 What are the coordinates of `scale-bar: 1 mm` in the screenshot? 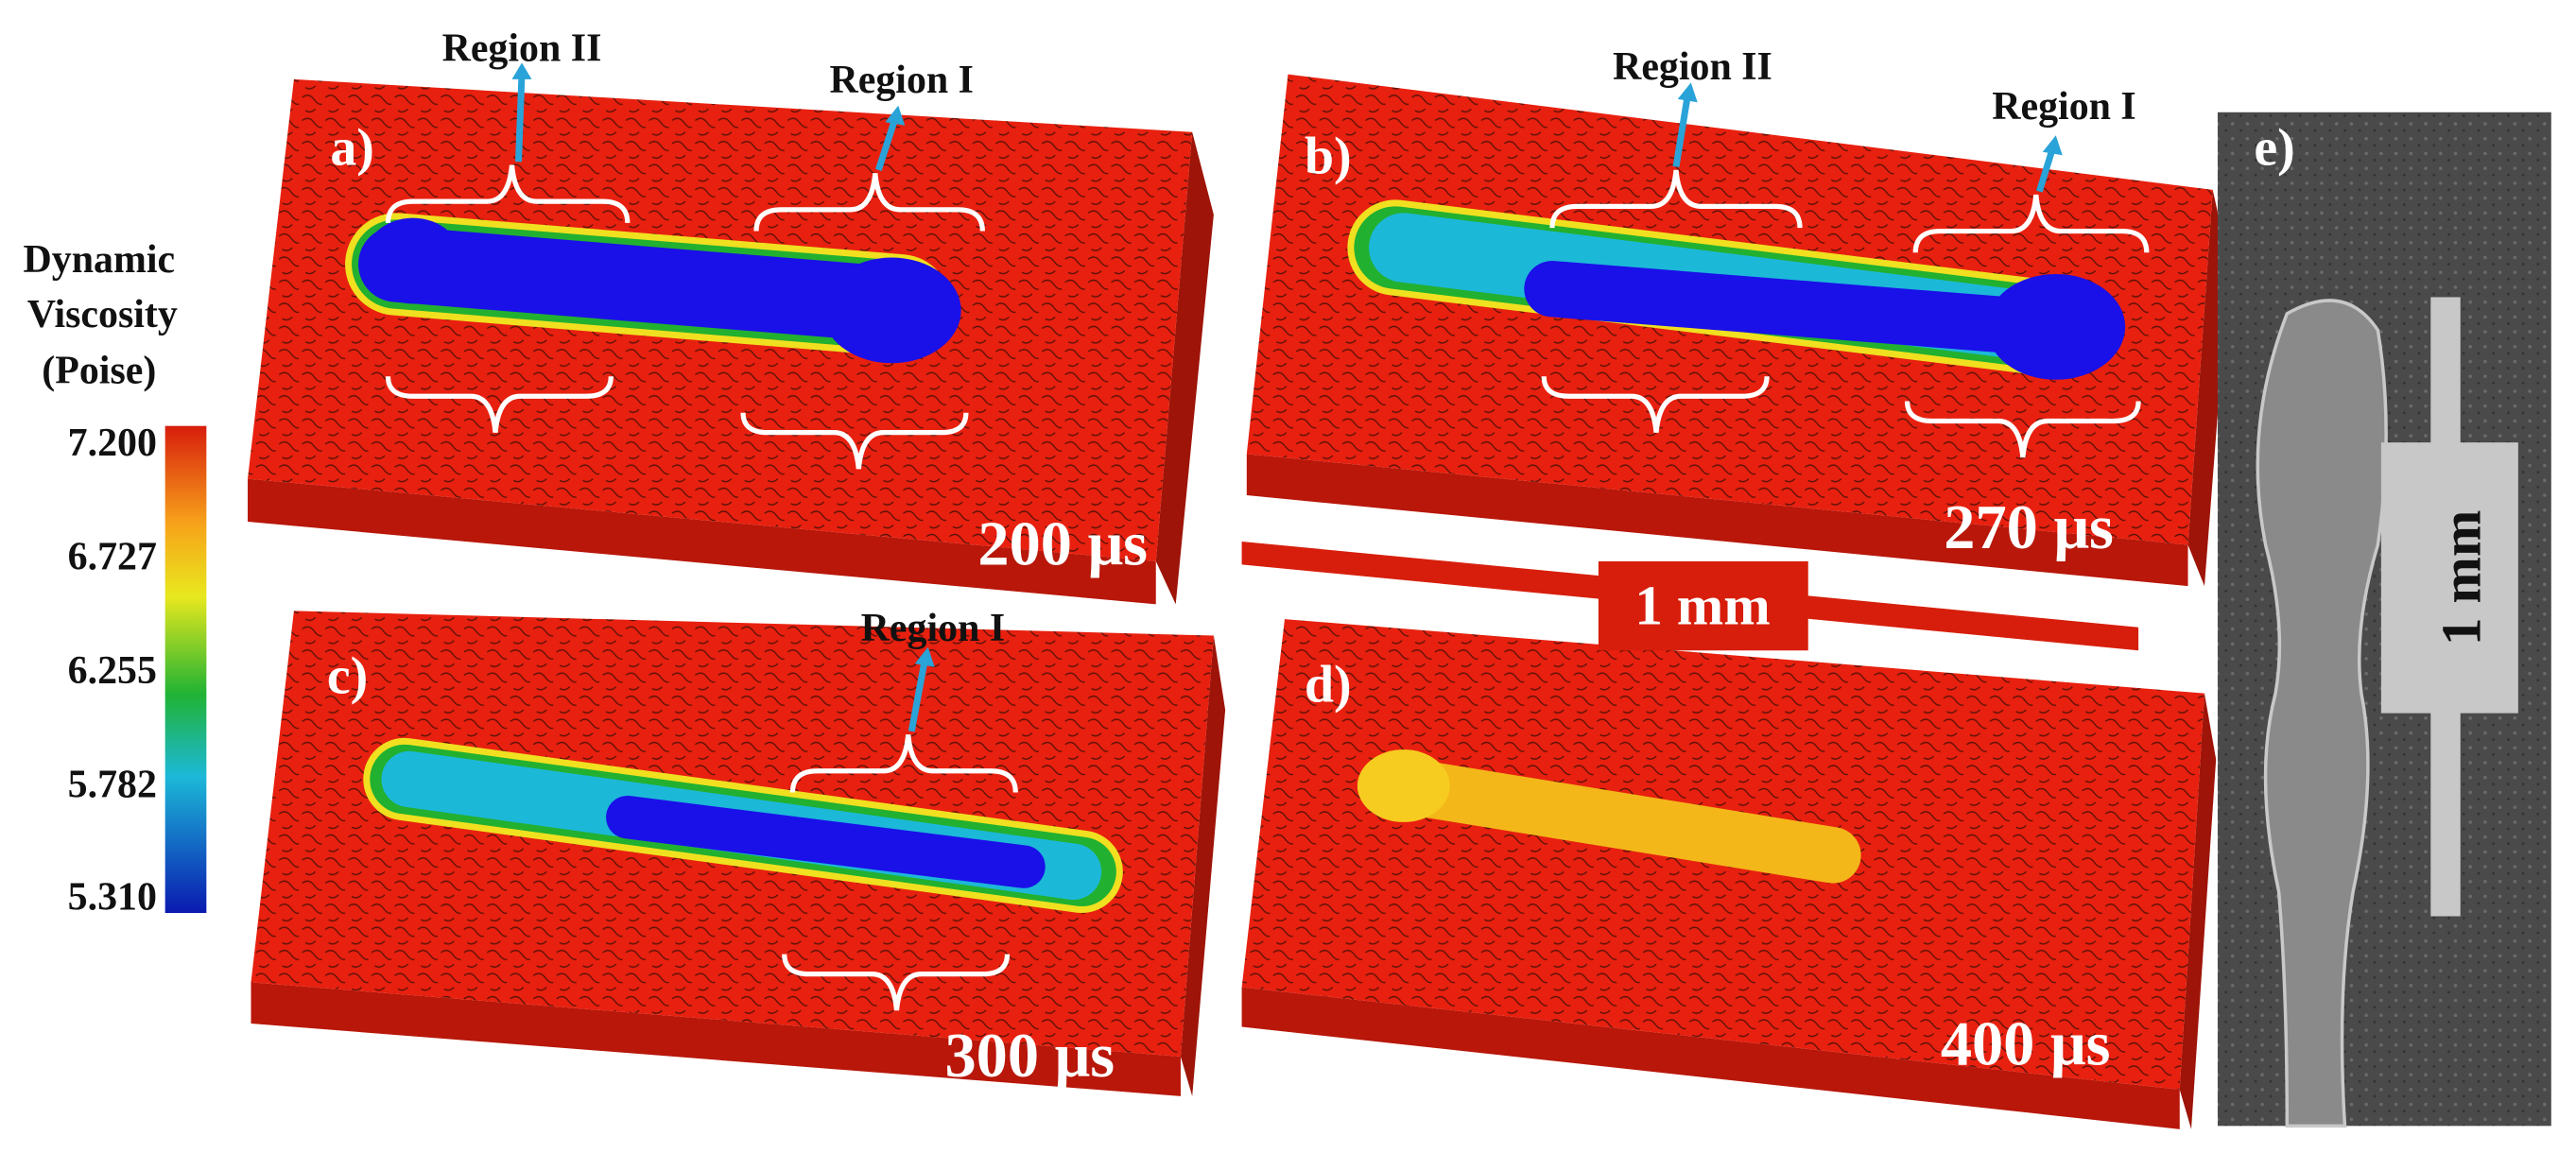 It's located at (1690, 596).